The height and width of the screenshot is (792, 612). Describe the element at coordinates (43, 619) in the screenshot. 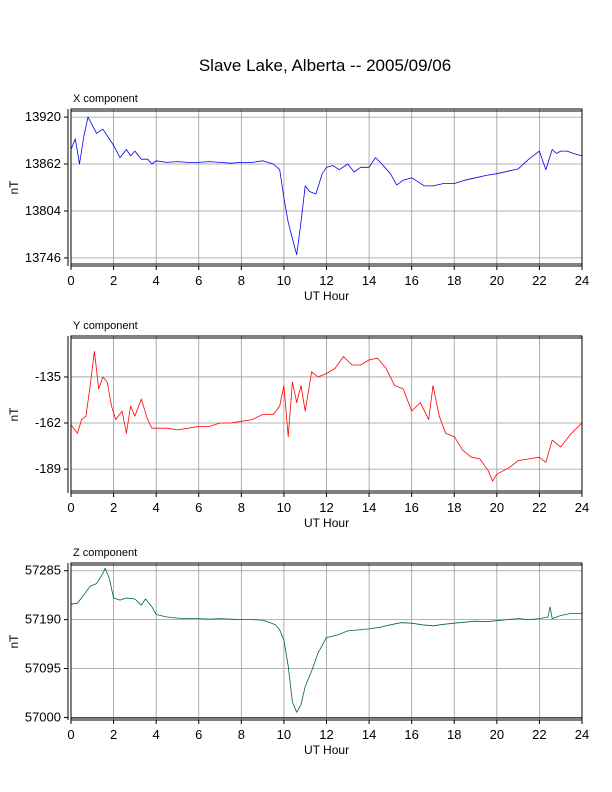

I see `y-tick-label: 57190` at that location.